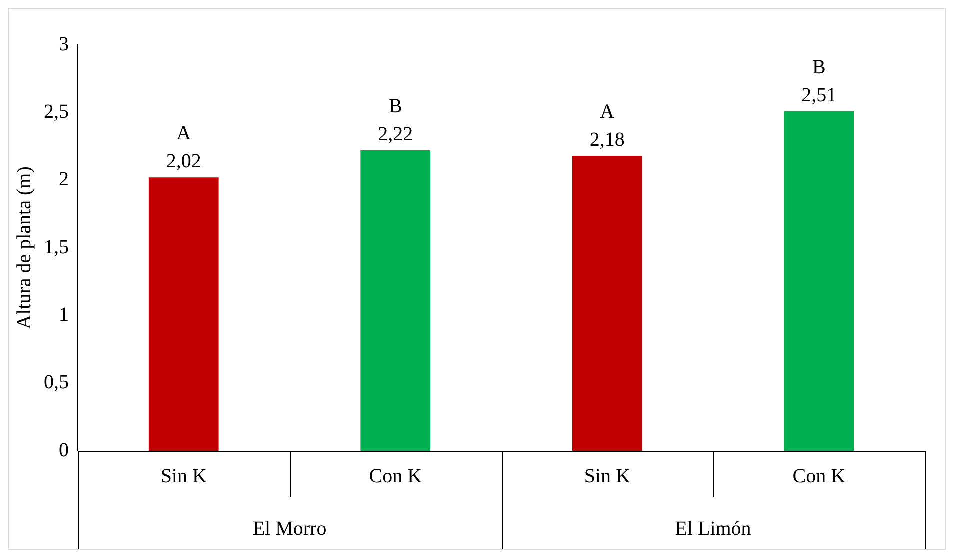  I want to click on data-label: 2,02, so click(184, 161).